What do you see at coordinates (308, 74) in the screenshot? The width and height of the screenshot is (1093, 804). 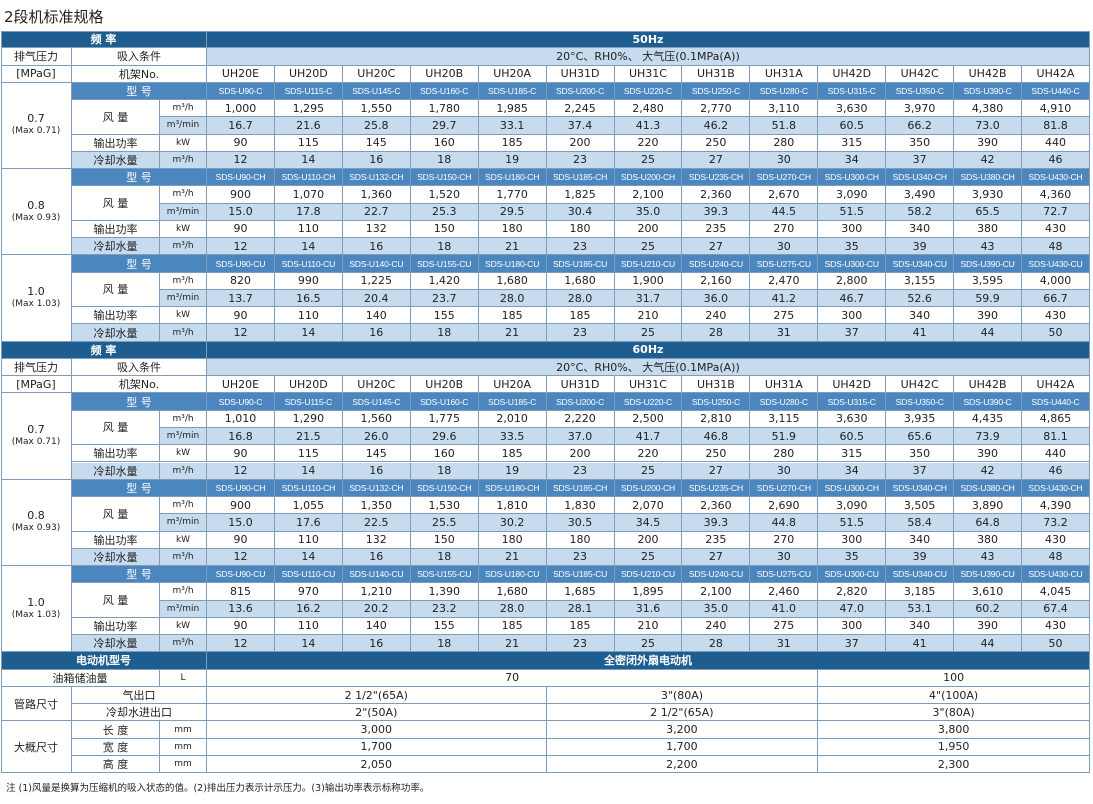 I see `frame: UH20D` at bounding box center [308, 74].